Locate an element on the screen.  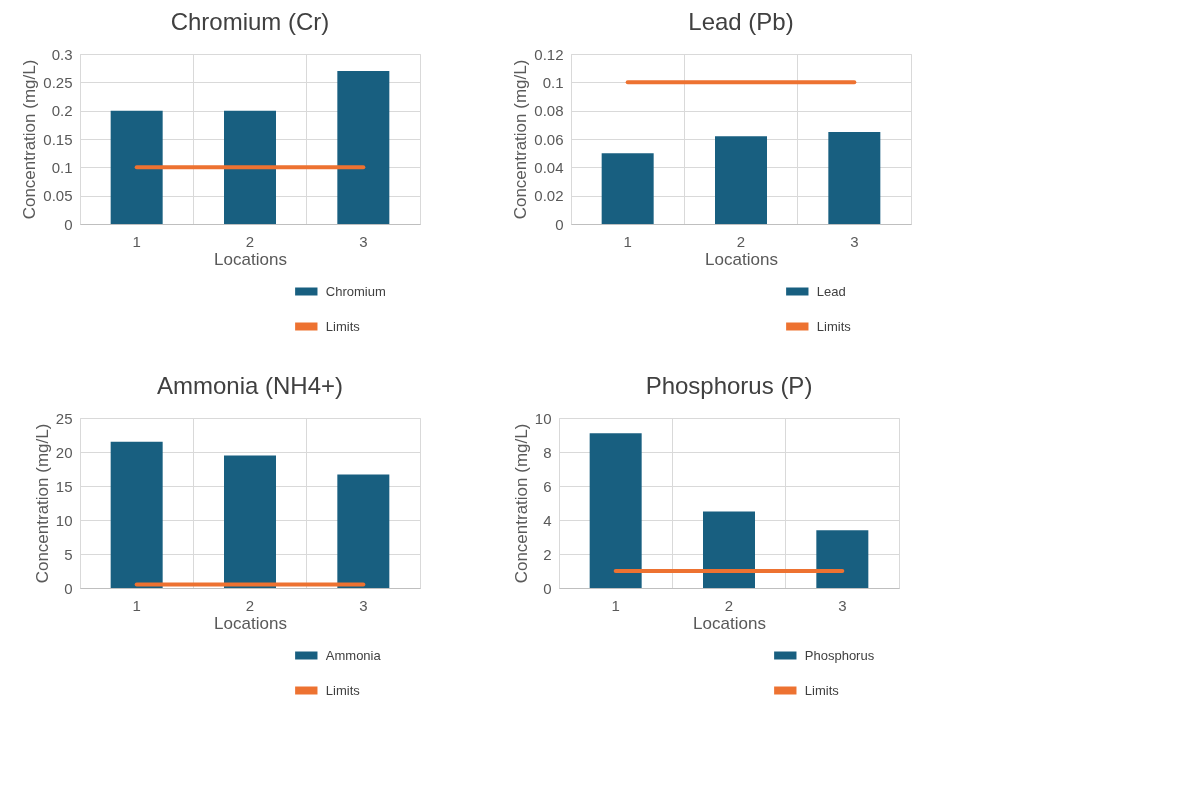
y-tick-label: 15 is located at coordinates (64, 486).